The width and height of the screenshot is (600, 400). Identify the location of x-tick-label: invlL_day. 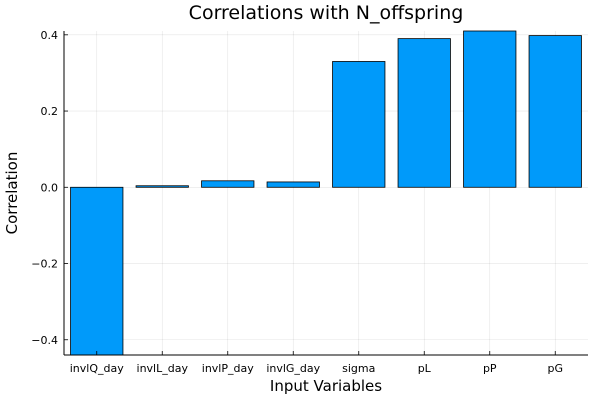
(163, 368).